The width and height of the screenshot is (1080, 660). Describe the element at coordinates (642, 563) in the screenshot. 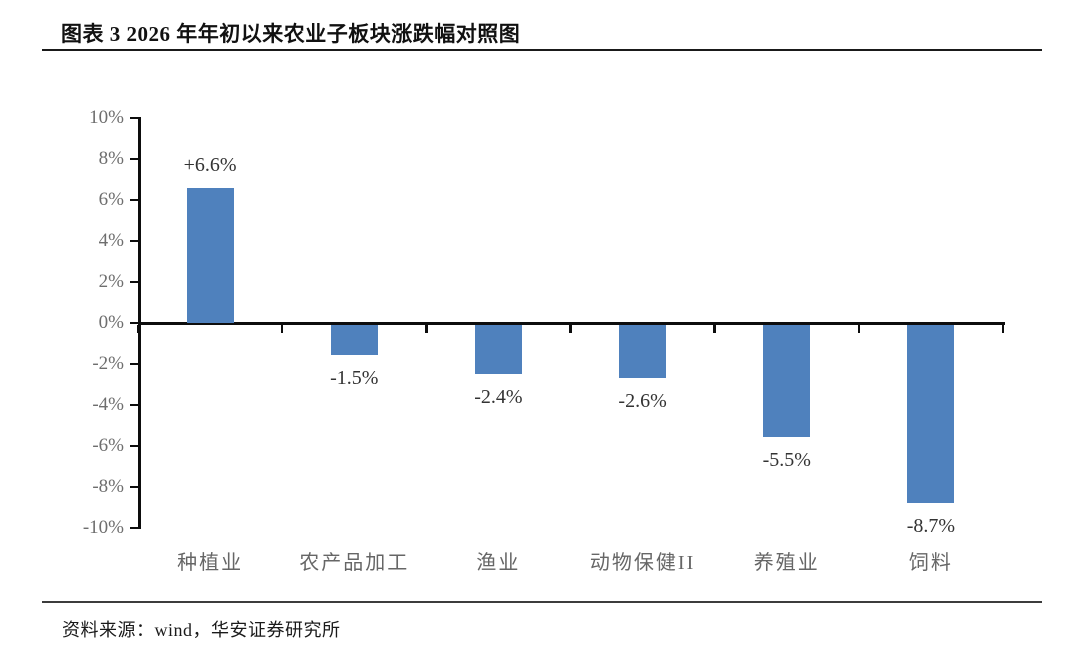

I see `category-label: 动物保健II` at that location.